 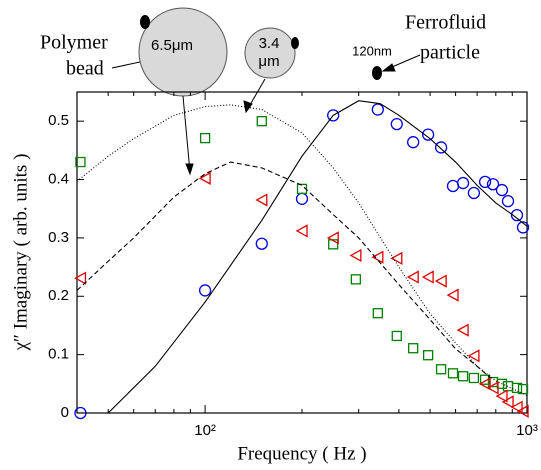 I want to click on annotation: 120nm, so click(x=372, y=50).